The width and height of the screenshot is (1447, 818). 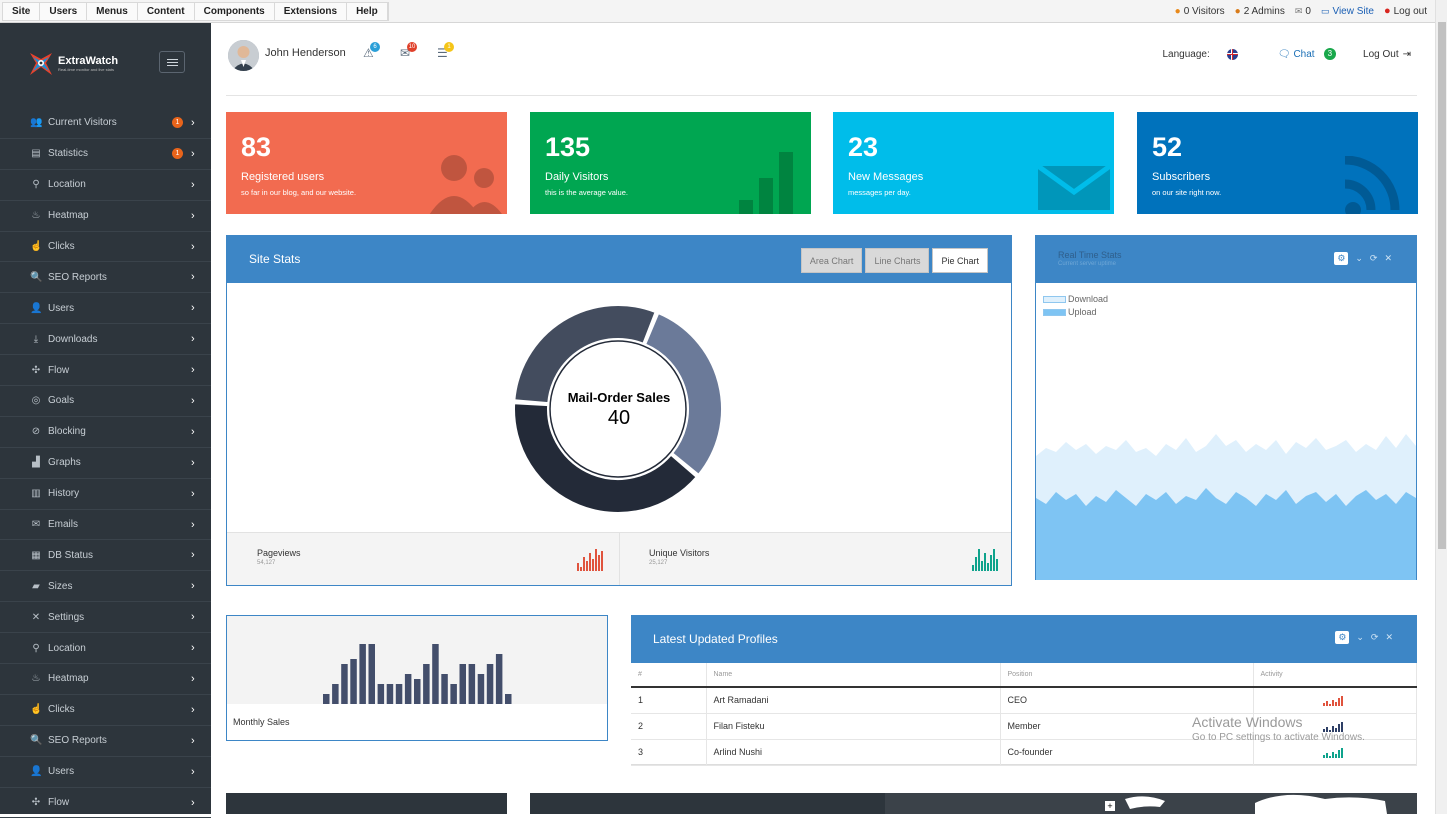 I want to click on user-icon: 👤, so click(x=36, y=308).